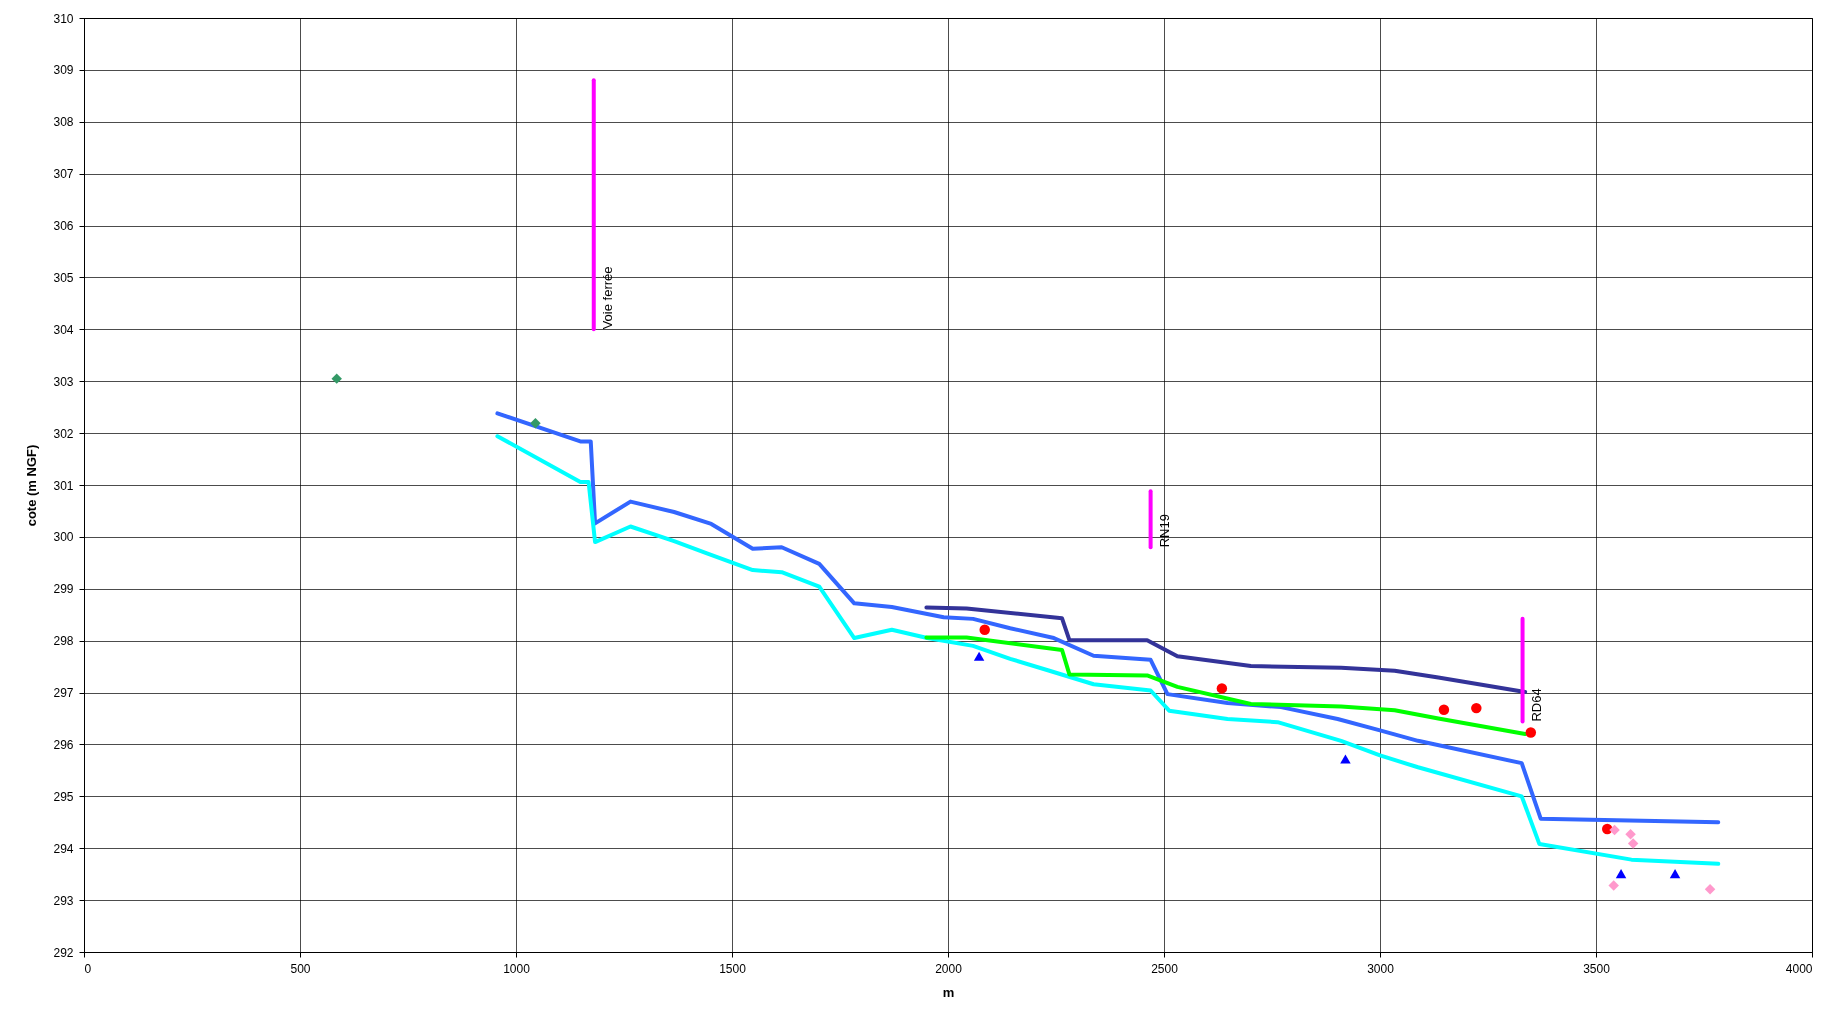 The image size is (1832, 1017). What do you see at coordinates (63, 485) in the screenshot?
I see `y-tick-label: 301` at bounding box center [63, 485].